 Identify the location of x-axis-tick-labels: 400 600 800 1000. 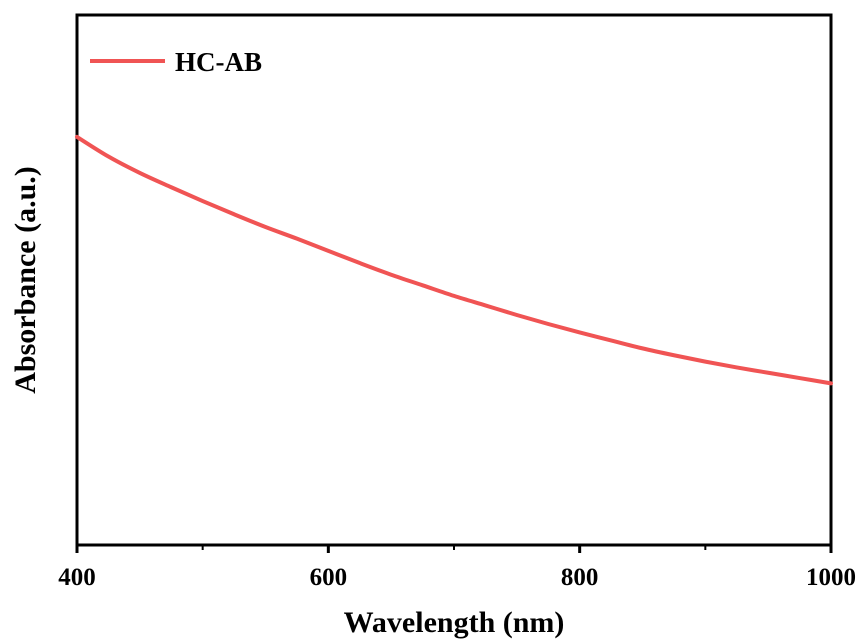
(457, 577).